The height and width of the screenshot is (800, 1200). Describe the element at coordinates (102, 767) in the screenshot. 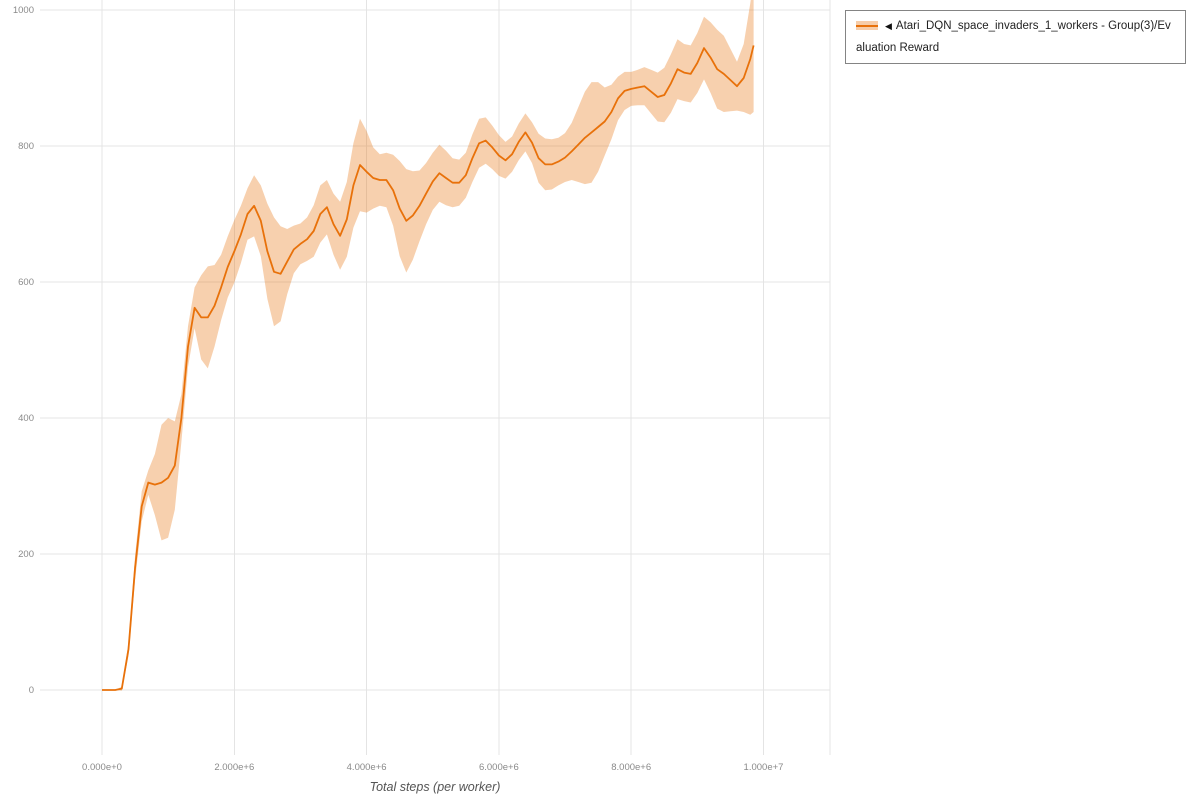

I see `x-tick-label: 0.000e+0` at that location.